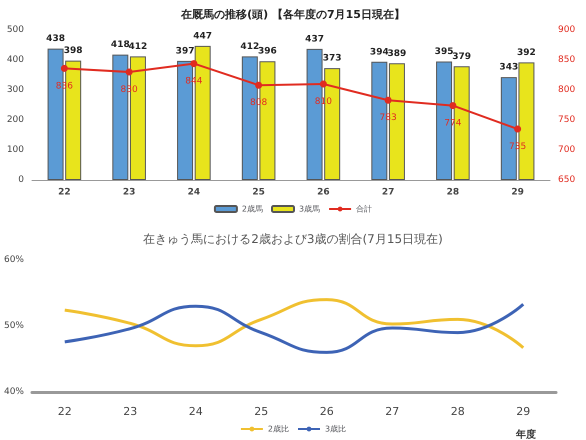  Describe the element at coordinates (379, 52) in the screenshot. I see `data-label: 394` at that location.